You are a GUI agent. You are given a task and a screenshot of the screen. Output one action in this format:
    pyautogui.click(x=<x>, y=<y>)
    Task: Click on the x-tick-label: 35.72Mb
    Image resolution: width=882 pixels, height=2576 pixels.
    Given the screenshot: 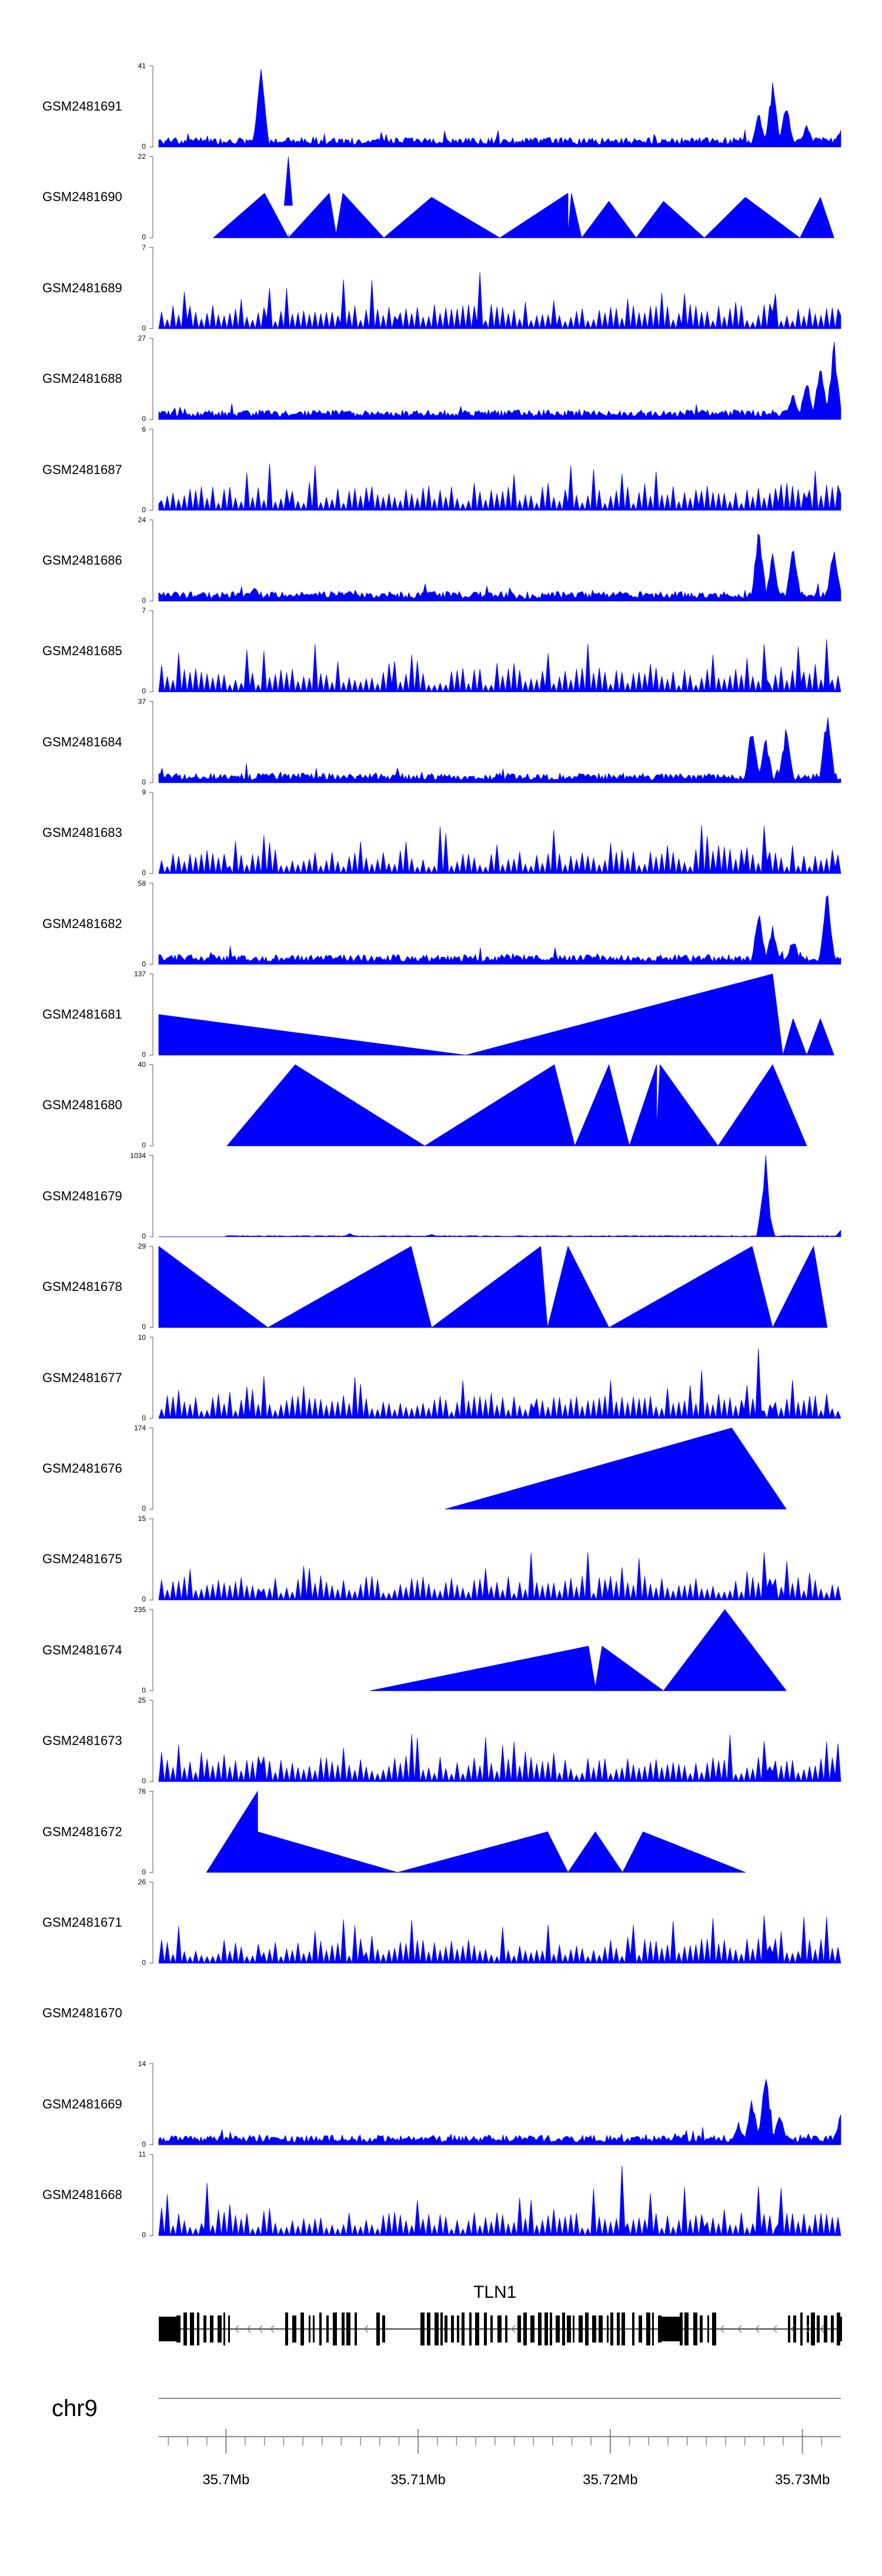 What is the action you would take?
    pyautogui.click(x=610, y=2480)
    